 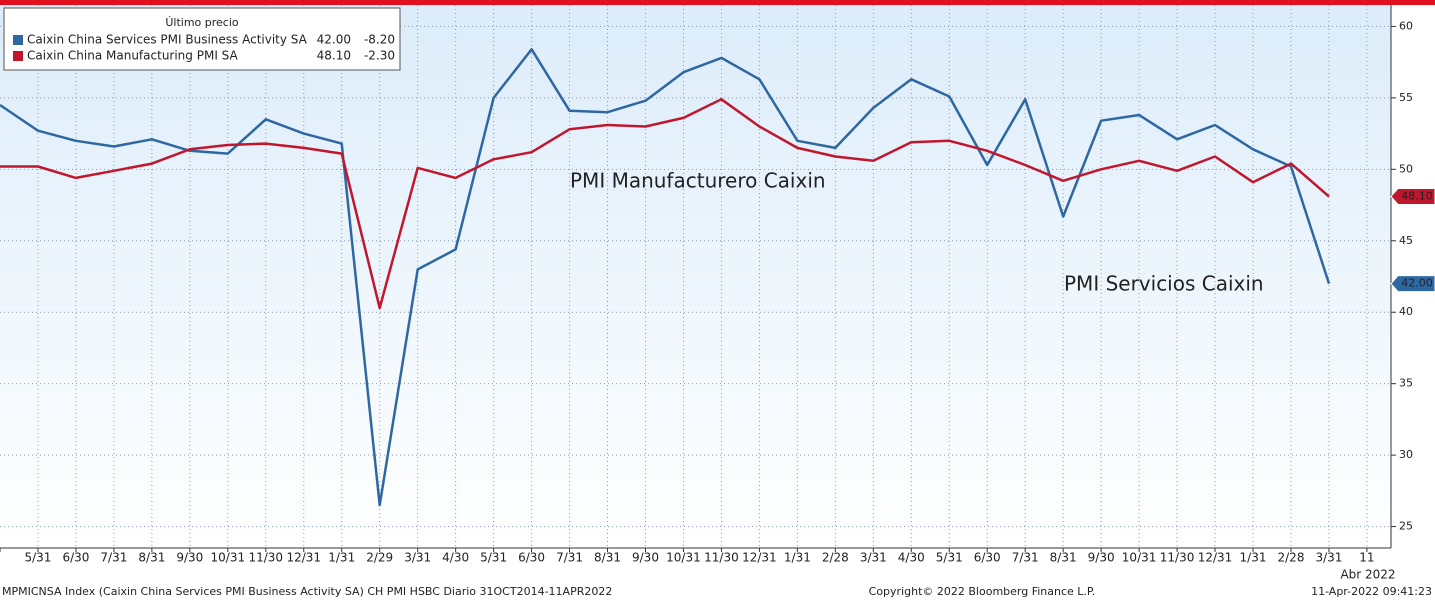 What do you see at coordinates (379, 56) in the screenshot?
I see `legend-change: -2.30` at bounding box center [379, 56].